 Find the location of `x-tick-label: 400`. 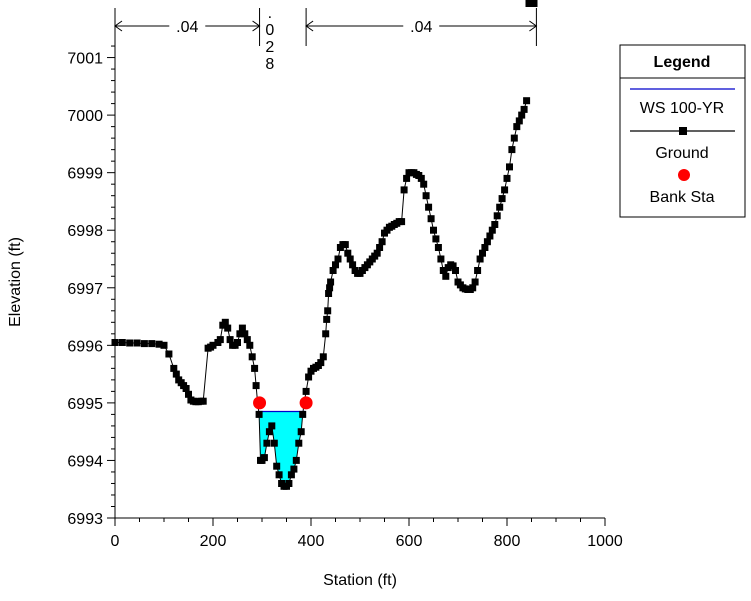

x-tick-label: 400 is located at coordinates (311, 541).